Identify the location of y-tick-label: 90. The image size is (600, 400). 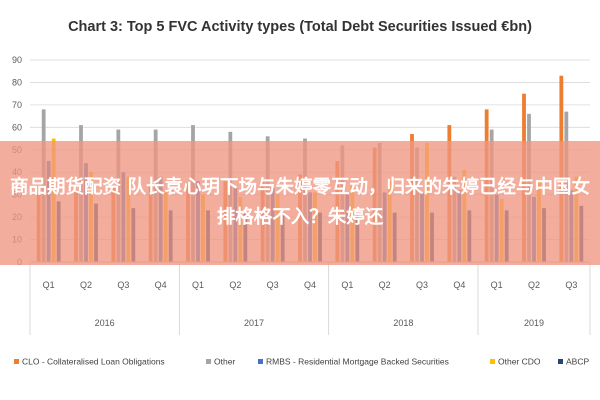
(17, 60).